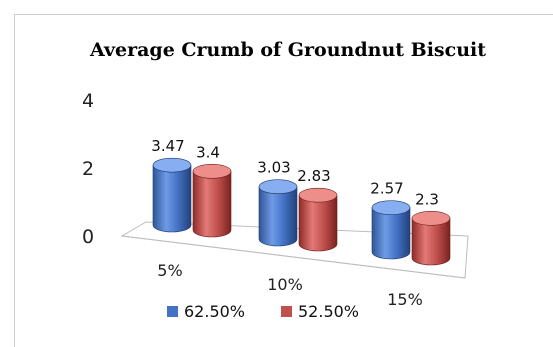  I want to click on y-axis-ticks: 0 2 4, so click(88, 169).